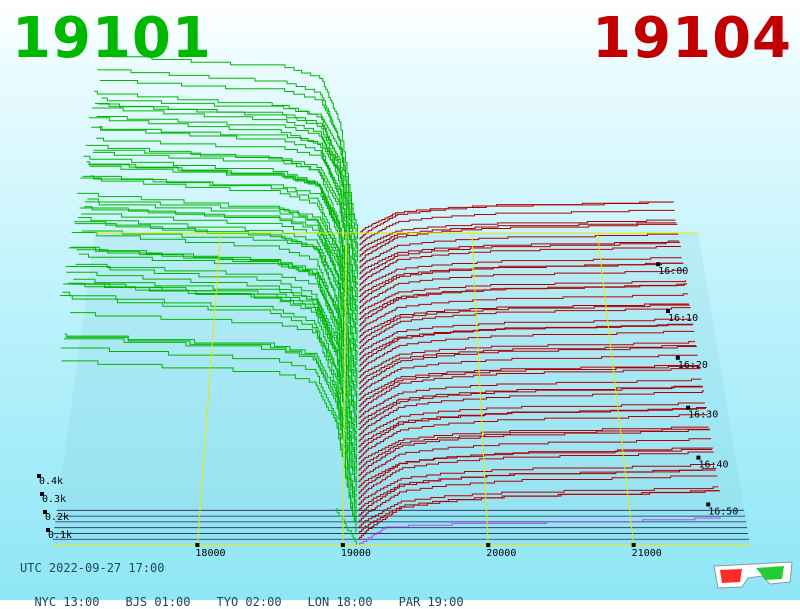 The height and width of the screenshot is (609, 800). Describe the element at coordinates (431, 602) in the screenshot. I see `tz-par: PAR 19:00` at that location.